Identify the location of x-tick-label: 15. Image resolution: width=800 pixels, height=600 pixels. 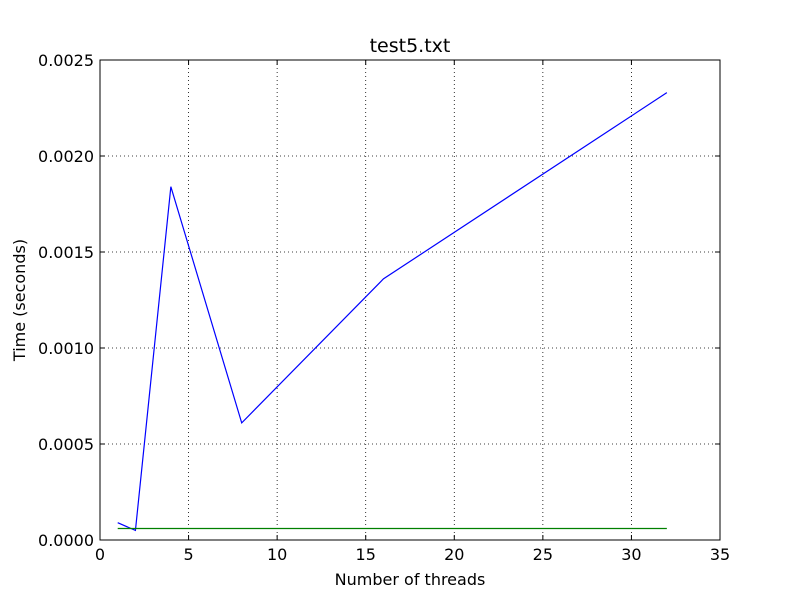
(366, 554).